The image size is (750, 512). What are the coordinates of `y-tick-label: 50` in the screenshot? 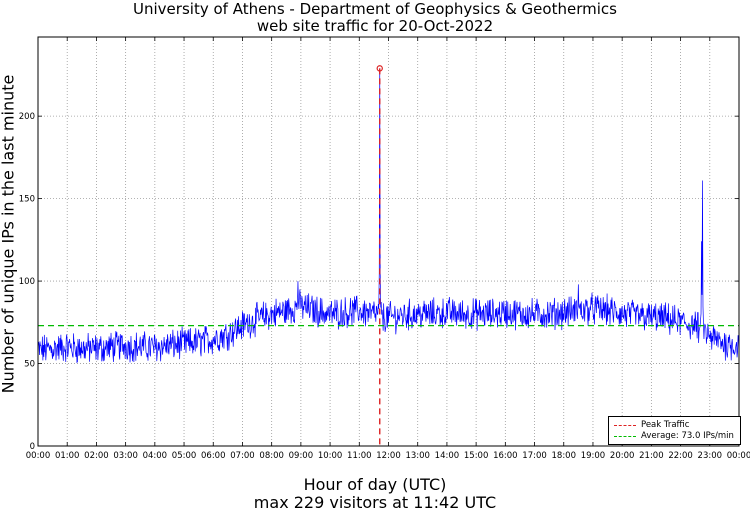 It's located at (29, 365).